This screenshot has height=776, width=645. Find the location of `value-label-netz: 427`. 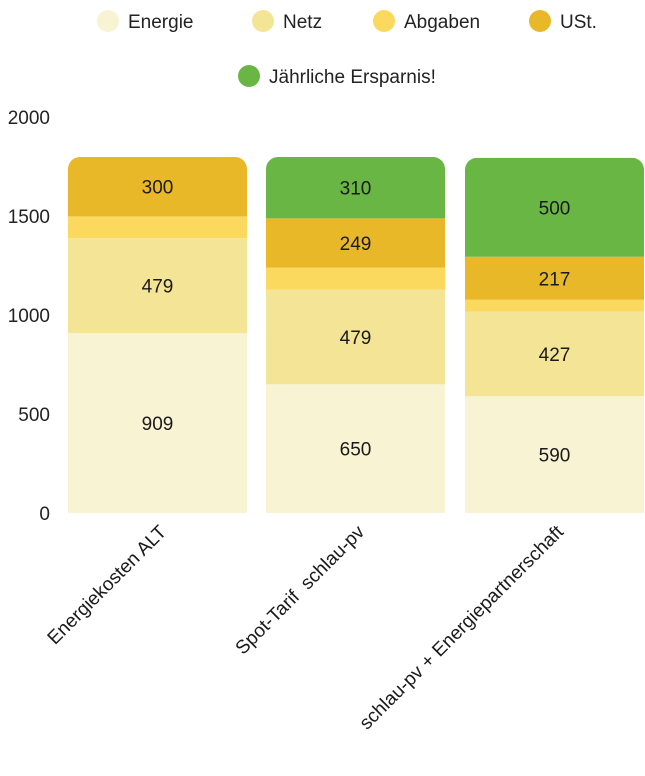

value-label-netz: 427 is located at coordinates (555, 355).